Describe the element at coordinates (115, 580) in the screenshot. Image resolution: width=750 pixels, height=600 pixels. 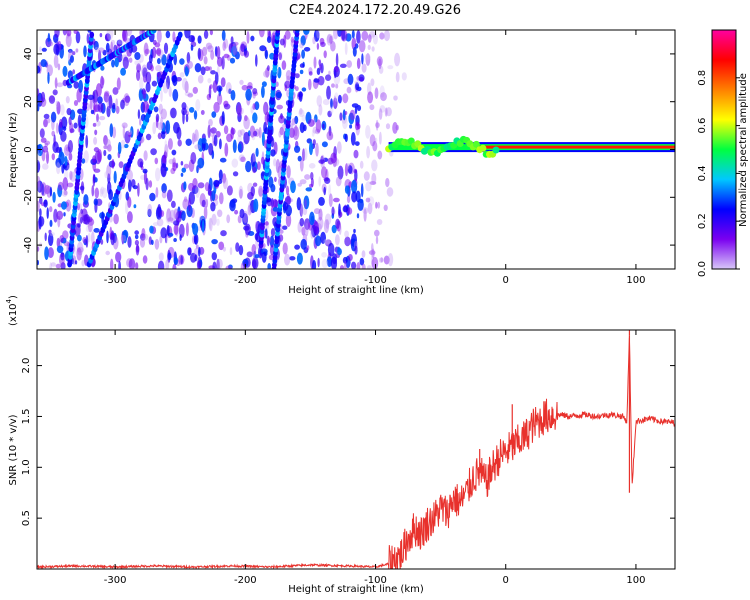
I see `snr-x-tick-label: -300` at that location.